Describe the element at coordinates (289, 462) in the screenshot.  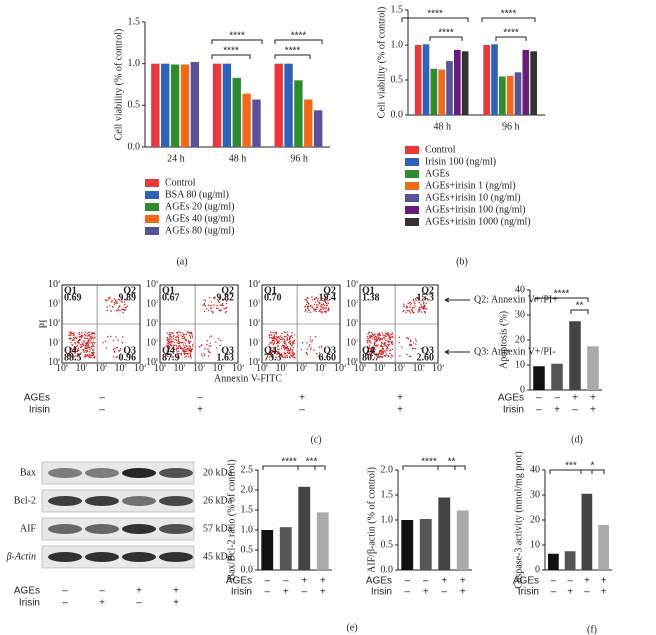
I see `significance-label: ****` at that location.